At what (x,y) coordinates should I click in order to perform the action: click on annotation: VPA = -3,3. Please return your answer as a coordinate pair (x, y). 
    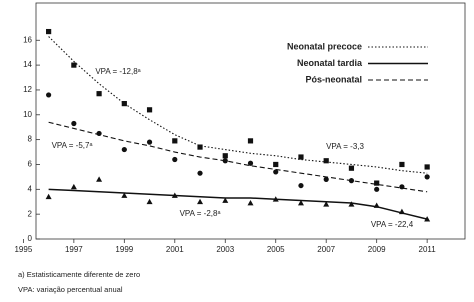
    Looking at the image, I should click on (345, 146).